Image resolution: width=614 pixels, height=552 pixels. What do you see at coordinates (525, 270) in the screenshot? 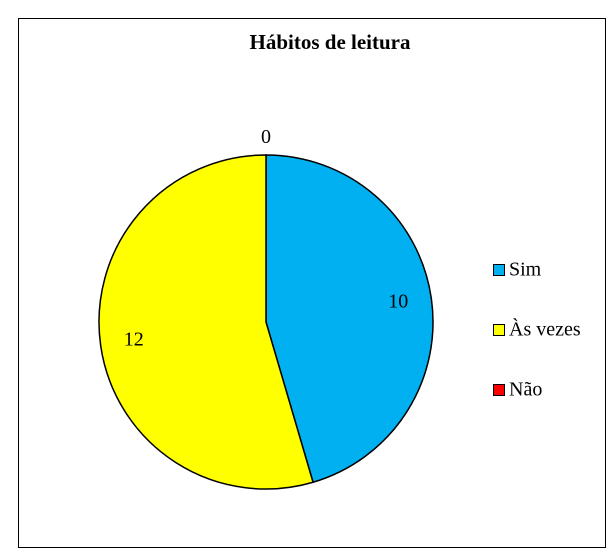
I see `legend-label: Sim` at bounding box center [525, 270].